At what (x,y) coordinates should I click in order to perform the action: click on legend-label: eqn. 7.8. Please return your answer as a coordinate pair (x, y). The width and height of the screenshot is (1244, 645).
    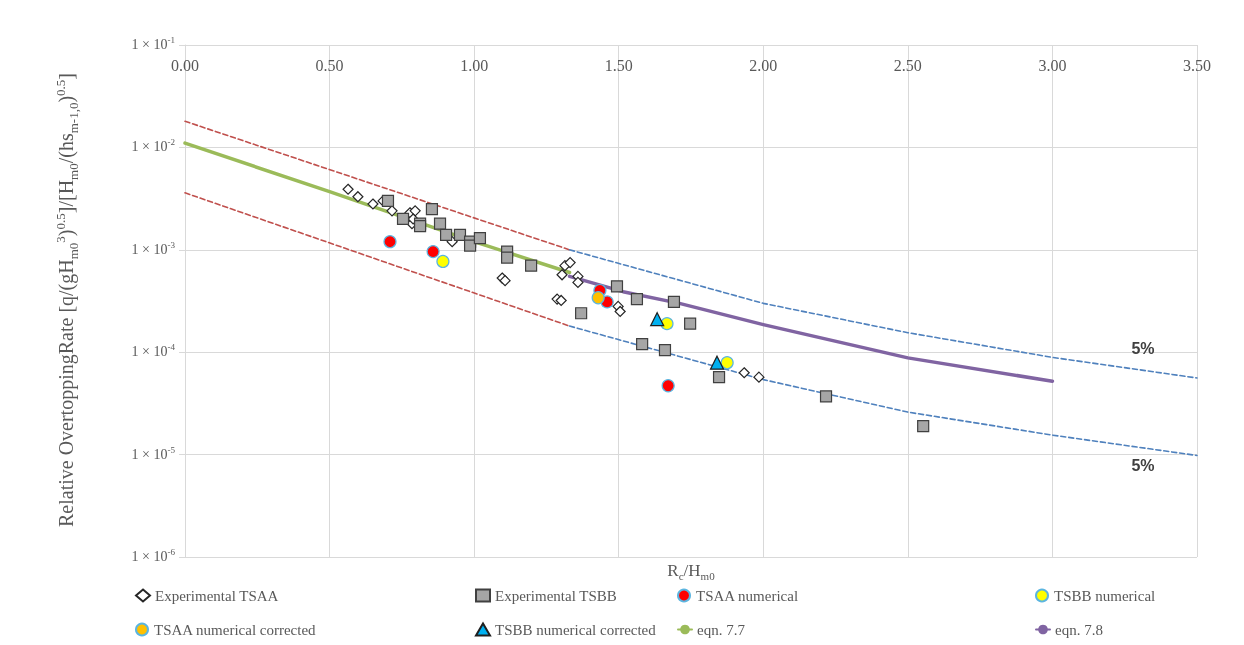
    Looking at the image, I should click on (1079, 629).